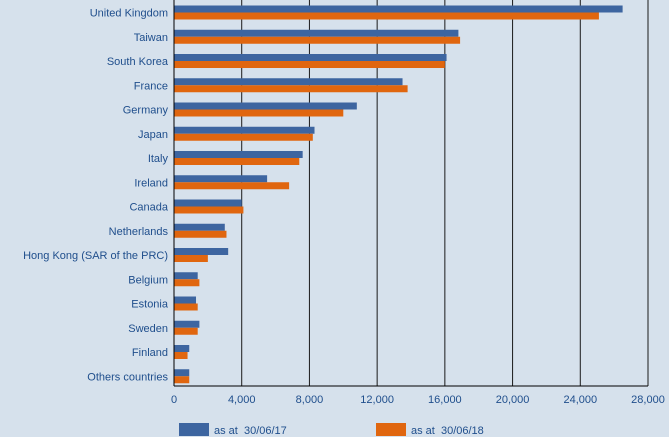 This screenshot has width=669, height=437. I want to click on category-label: Sweden, so click(148, 329).